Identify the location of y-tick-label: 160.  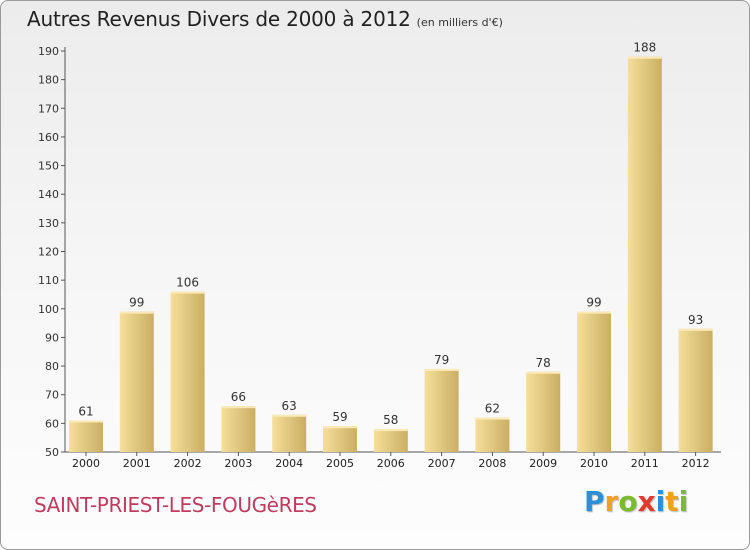
(48, 137).